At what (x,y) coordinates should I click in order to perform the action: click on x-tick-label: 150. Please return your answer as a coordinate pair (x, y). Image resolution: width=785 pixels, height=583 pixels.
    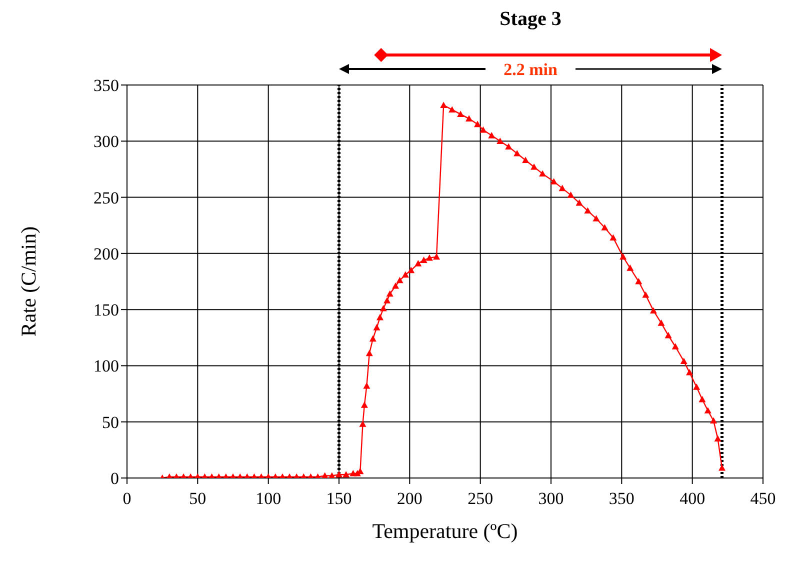
    Looking at the image, I should click on (339, 498).